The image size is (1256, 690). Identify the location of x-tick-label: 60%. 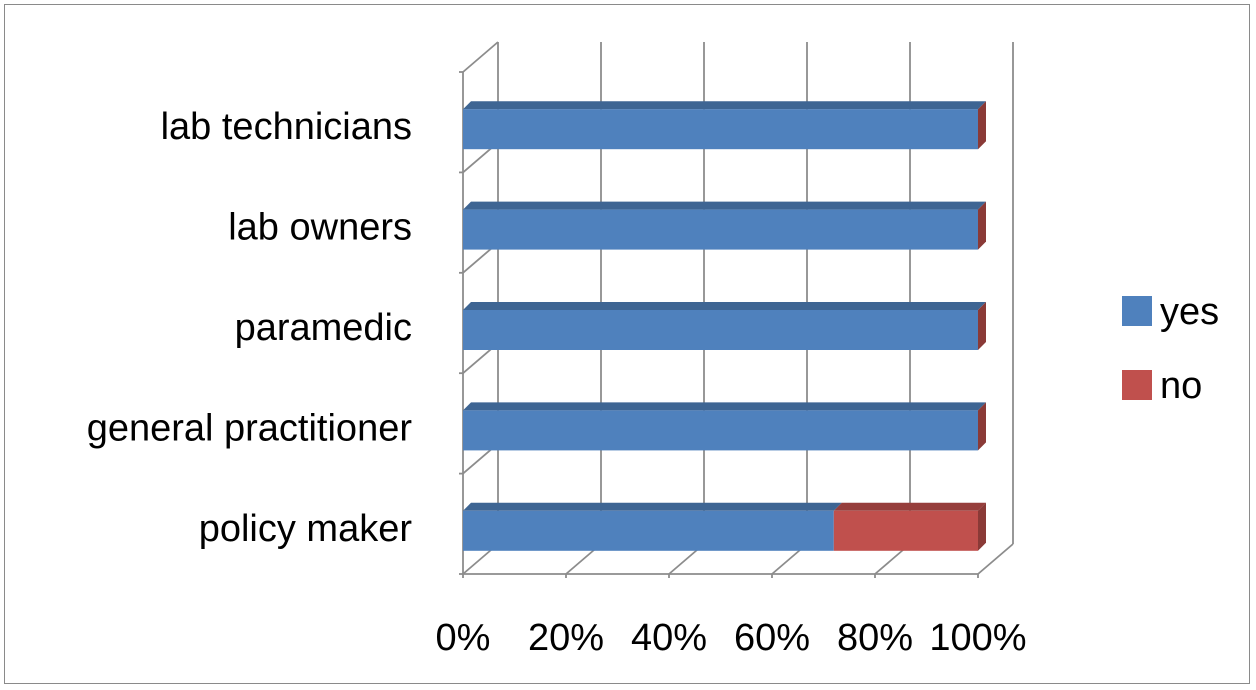
(772, 638).